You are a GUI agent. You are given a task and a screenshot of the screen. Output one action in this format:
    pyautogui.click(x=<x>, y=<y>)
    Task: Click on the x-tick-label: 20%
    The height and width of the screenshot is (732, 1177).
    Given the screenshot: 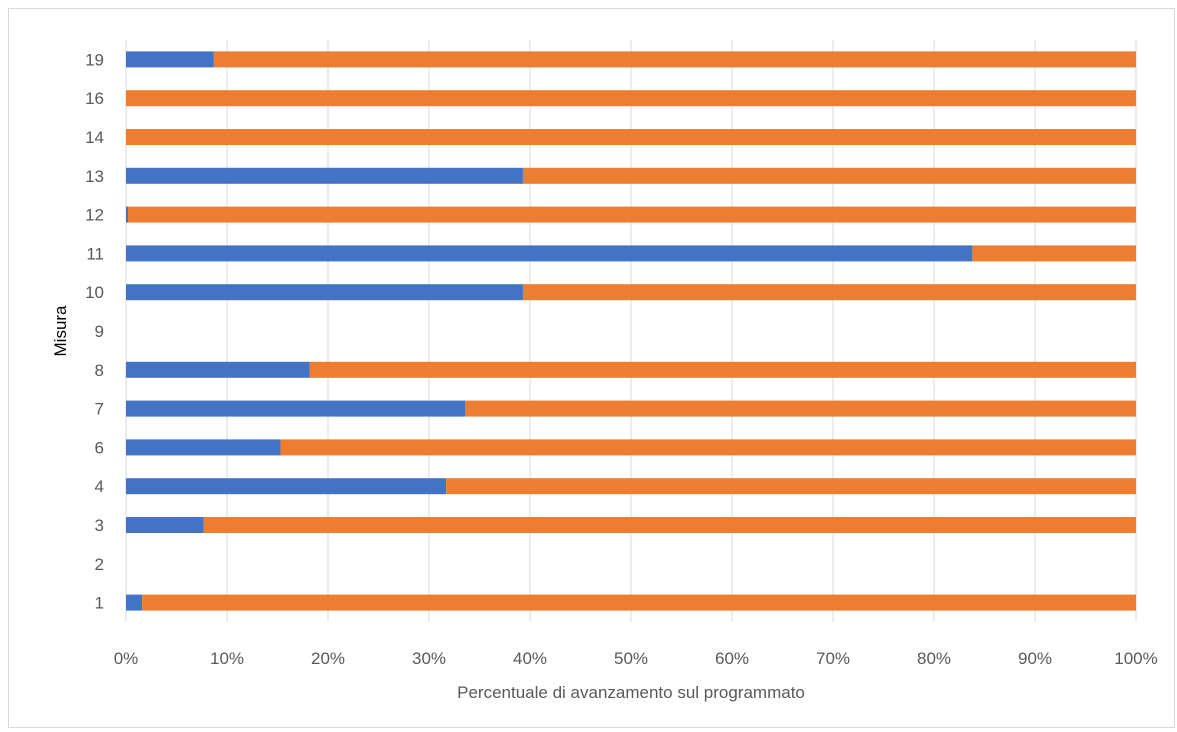 What is the action you would take?
    pyautogui.click(x=328, y=658)
    